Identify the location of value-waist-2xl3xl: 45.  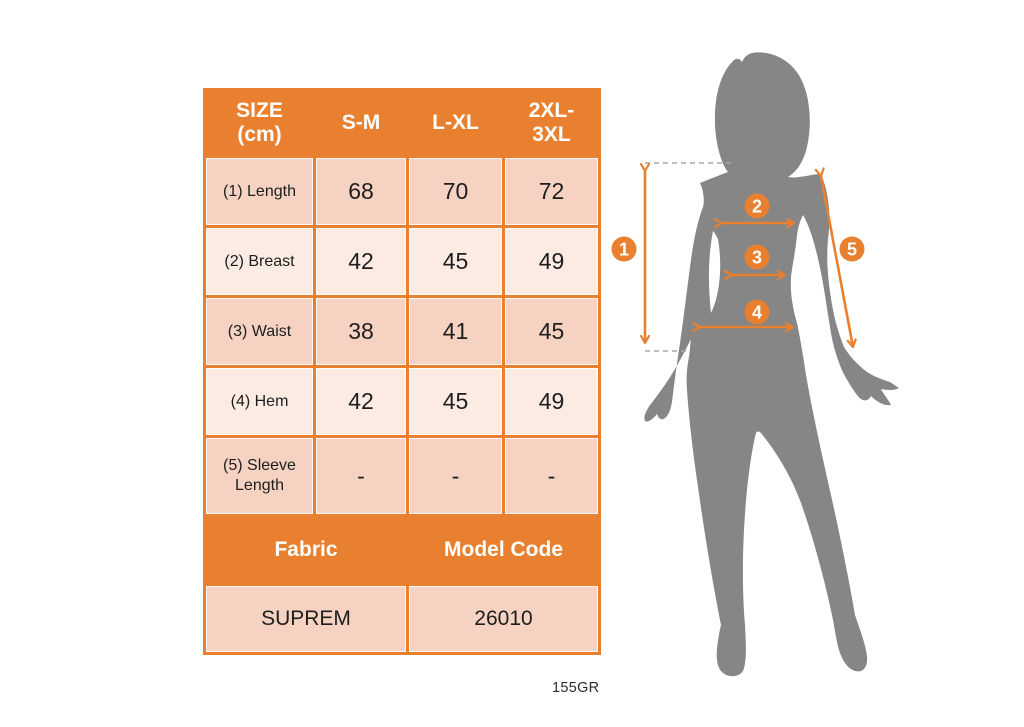
(551, 331).